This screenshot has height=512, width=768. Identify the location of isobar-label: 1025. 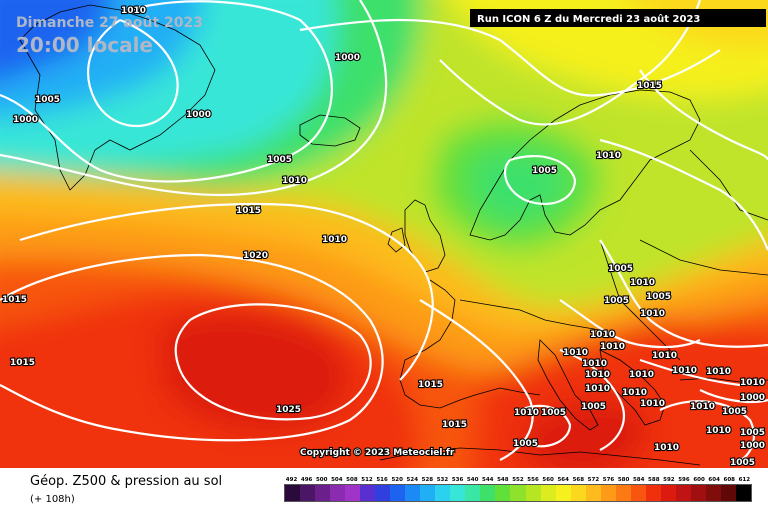
(288, 410).